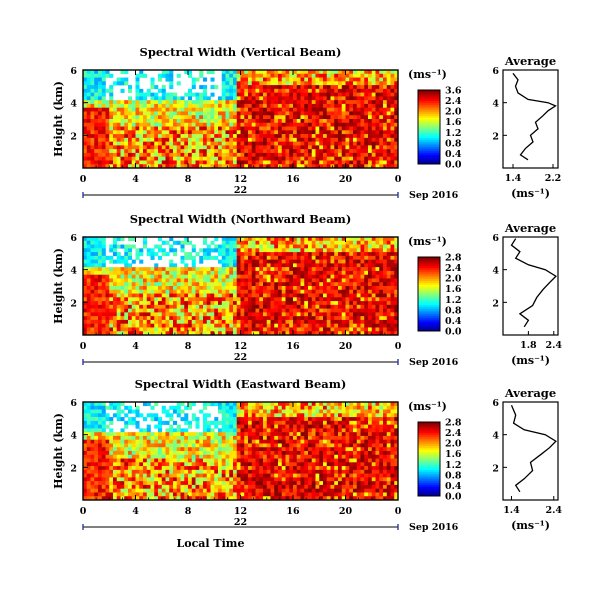 The image size is (615, 598). Describe the element at coordinates (73, 303) in the screenshot. I see `y-tick-label: 2` at that location.